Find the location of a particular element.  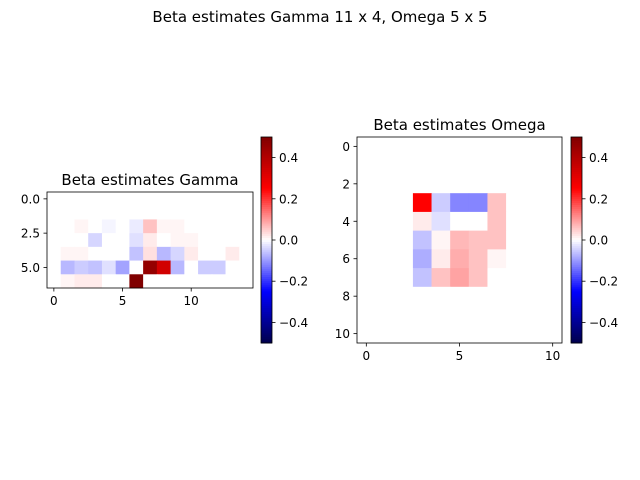

omega-cell-r3-c8 is located at coordinates (516, 203).